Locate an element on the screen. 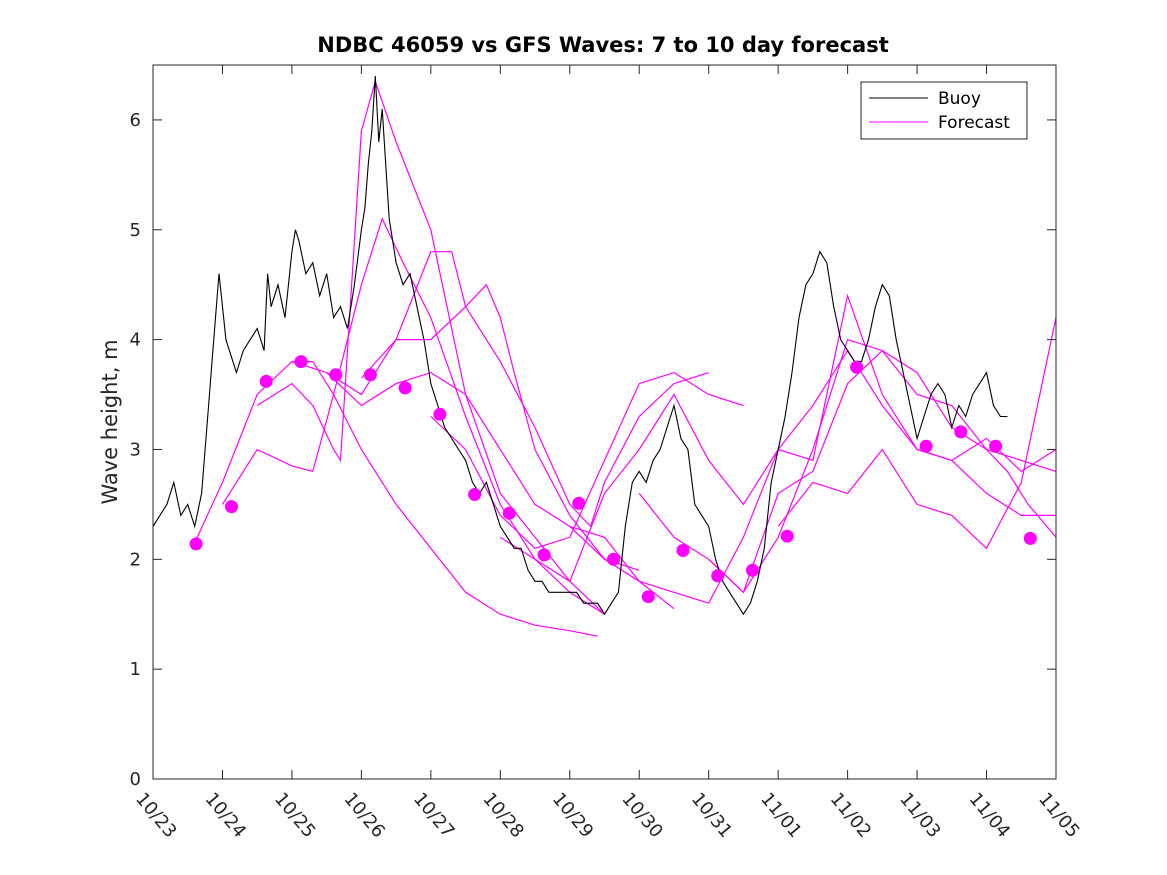  legend: Buoy Forecast is located at coordinates (944, 110).